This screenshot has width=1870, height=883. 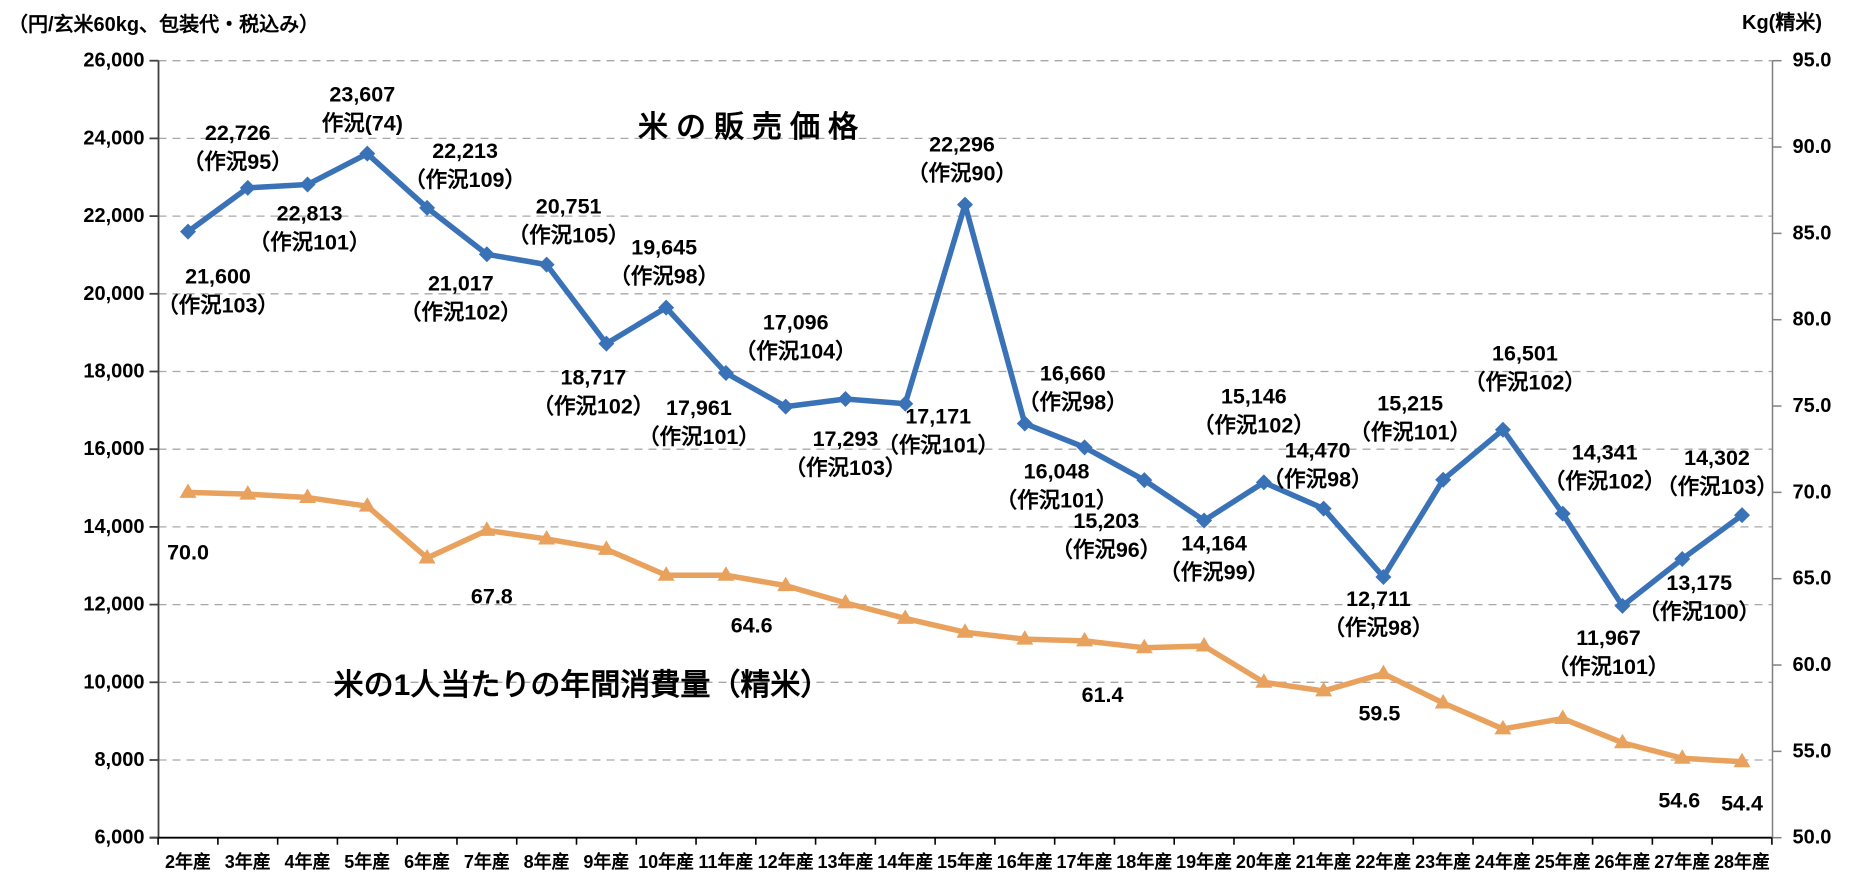 I want to click on price-point-label: 17,171 （作況101）, so click(x=938, y=431).